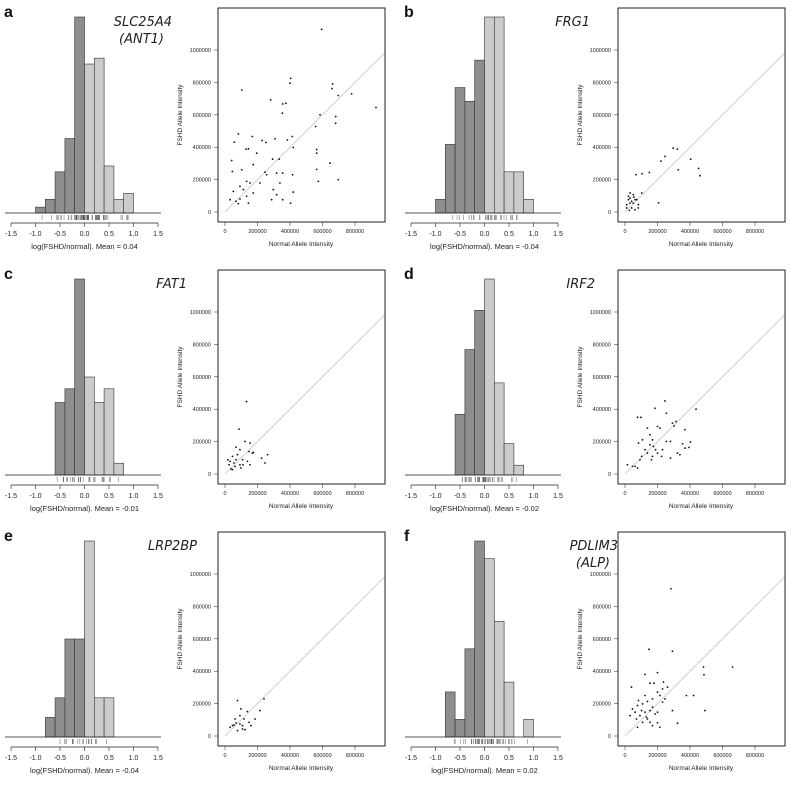 Image resolution: width=800 pixels, height=786 pixels. I want to click on scatter-x-tick-label: 800000, so click(355, 232).